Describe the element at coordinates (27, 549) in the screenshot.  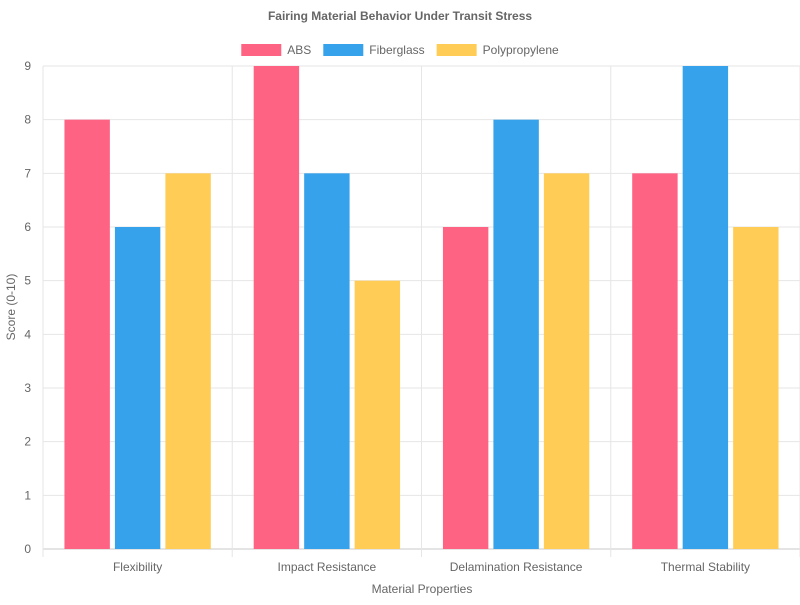
I see `y-tick-label: 0` at that location.